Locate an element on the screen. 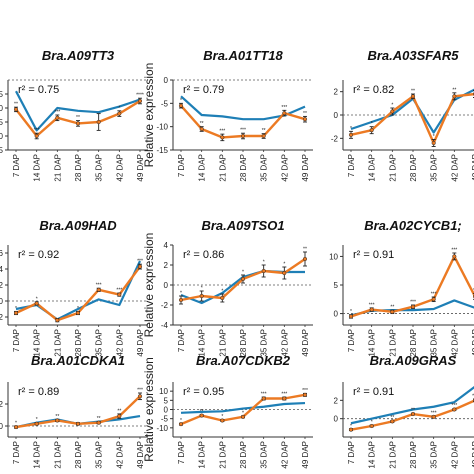  panel-title: Bra.A09TT3 is located at coordinates (78, 55).